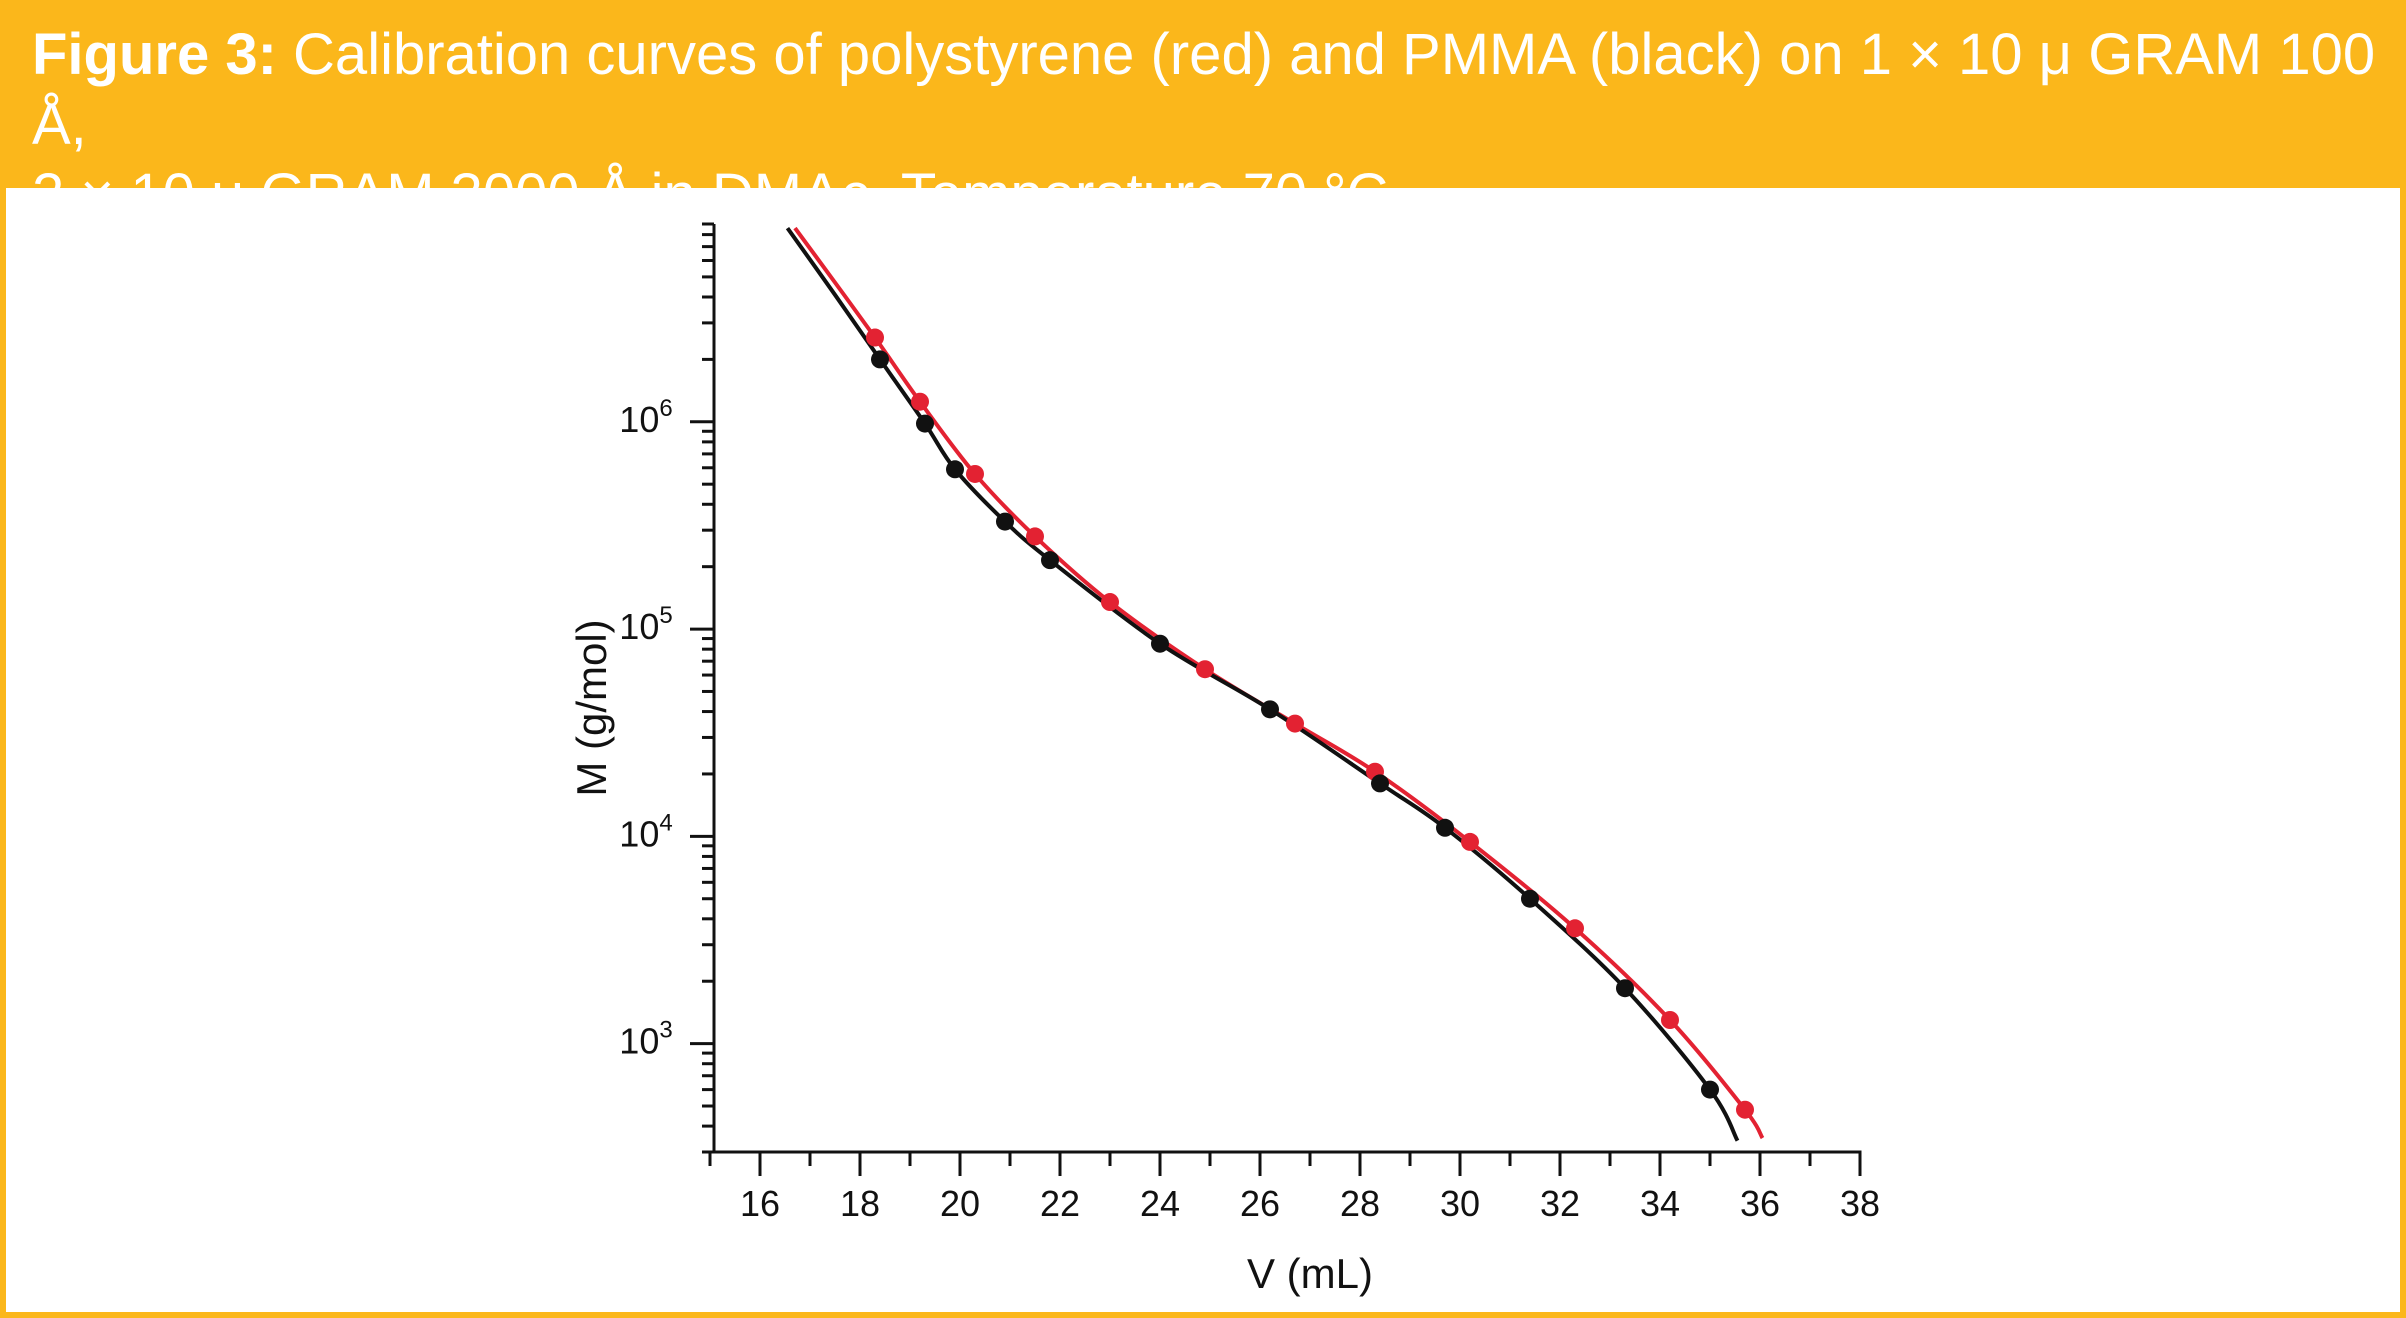 Image resolution: width=2406 pixels, height=1318 pixels. Describe the element at coordinates (1060, 1203) in the screenshot. I see `x-tick-label: 22` at that location.